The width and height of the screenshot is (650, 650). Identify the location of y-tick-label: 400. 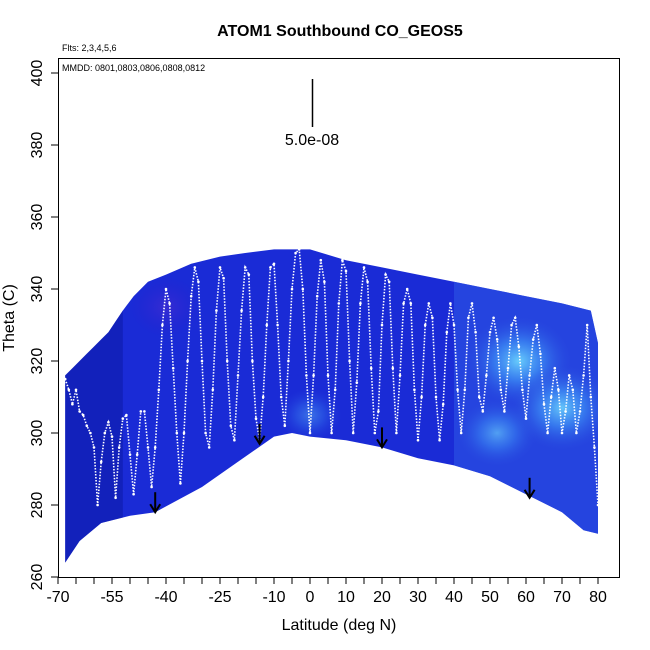
(37, 73).